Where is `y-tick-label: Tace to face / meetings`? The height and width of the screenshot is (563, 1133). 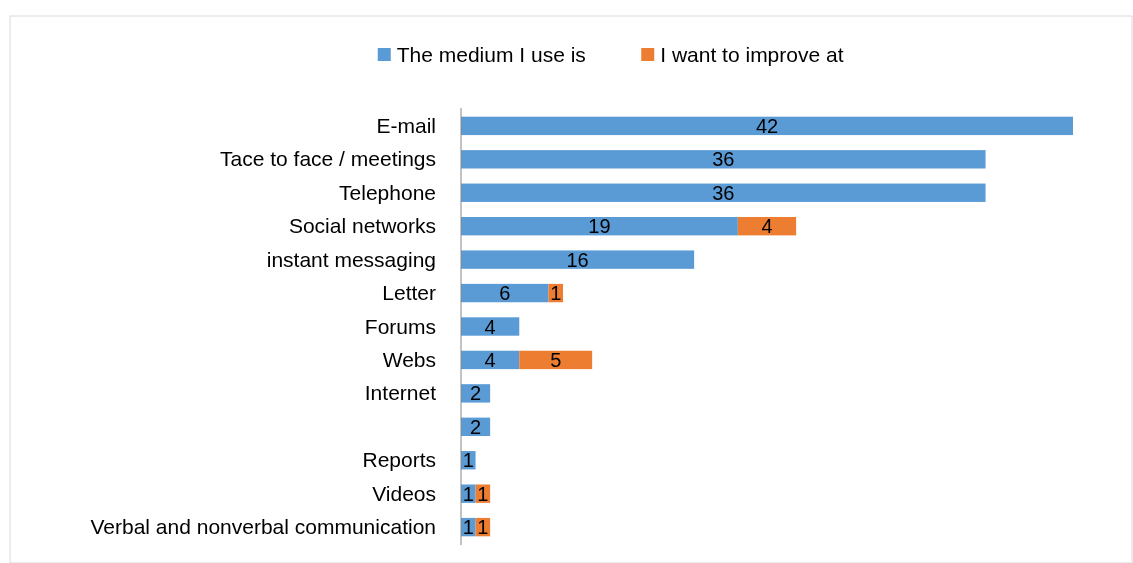
y-tick-label: Tace to face / meetings is located at coordinates (328, 159).